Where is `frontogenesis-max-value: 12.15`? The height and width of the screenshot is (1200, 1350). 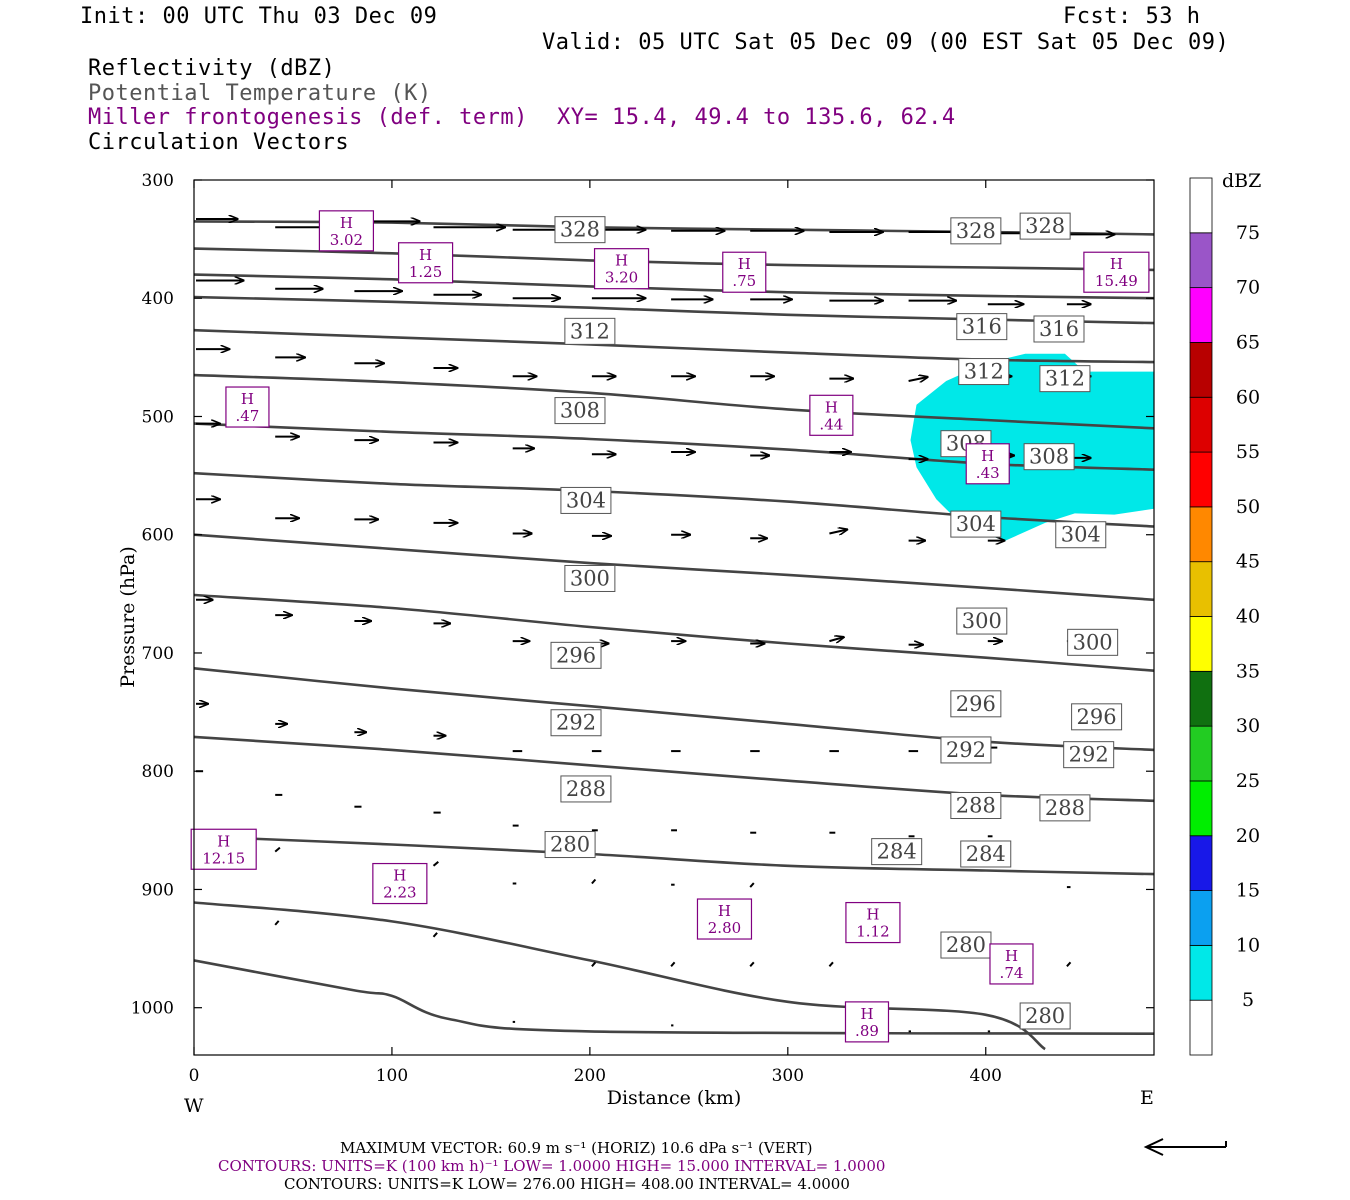
frontogenesis-max-value: 12.15 is located at coordinates (223, 858).